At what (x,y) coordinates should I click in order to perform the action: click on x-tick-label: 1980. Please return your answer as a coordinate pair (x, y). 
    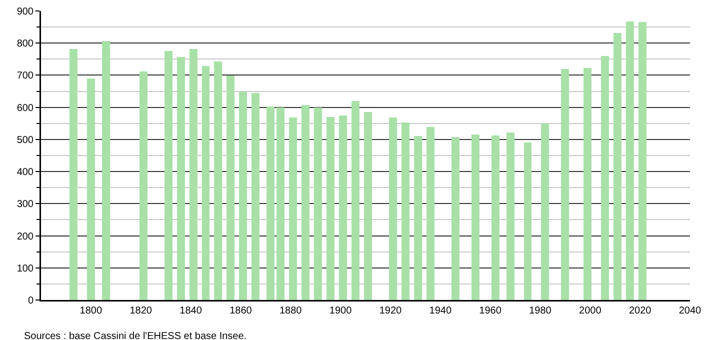
    Looking at the image, I should click on (540, 311).